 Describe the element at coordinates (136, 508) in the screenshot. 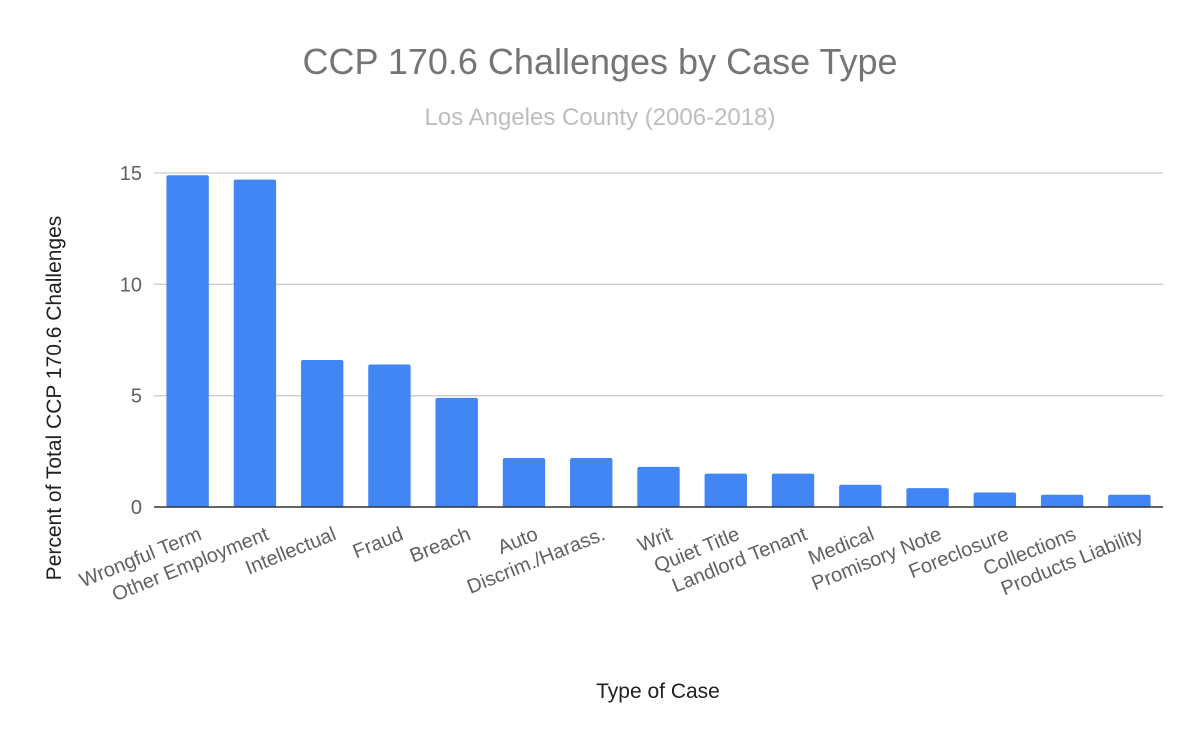

I see `y-tick-label: 0` at that location.